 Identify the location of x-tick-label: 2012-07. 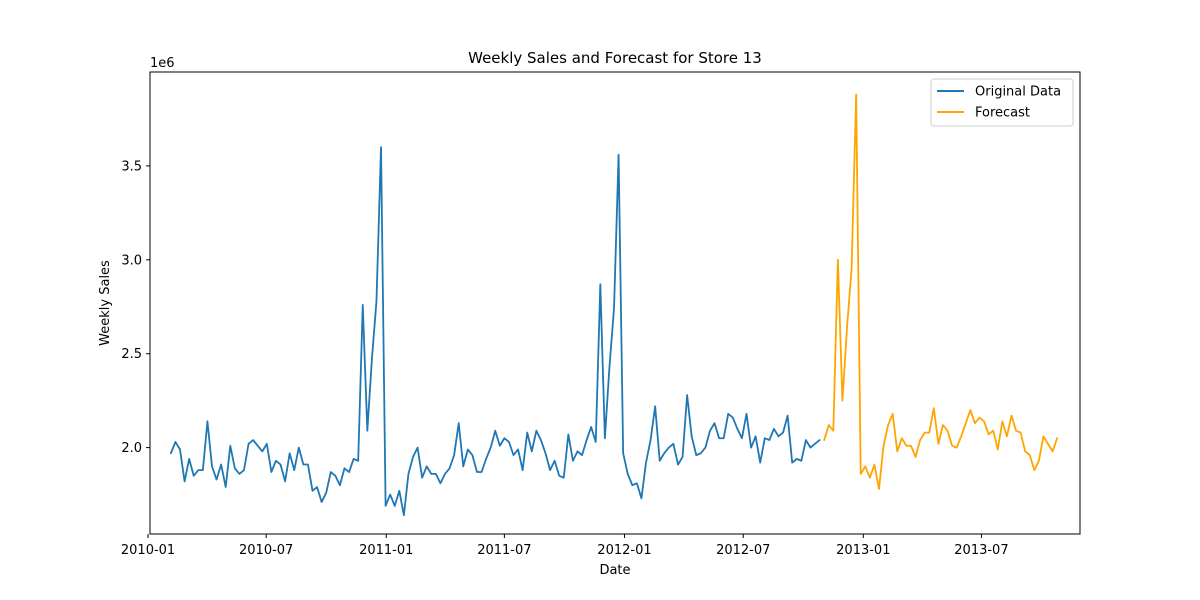
(743, 550).